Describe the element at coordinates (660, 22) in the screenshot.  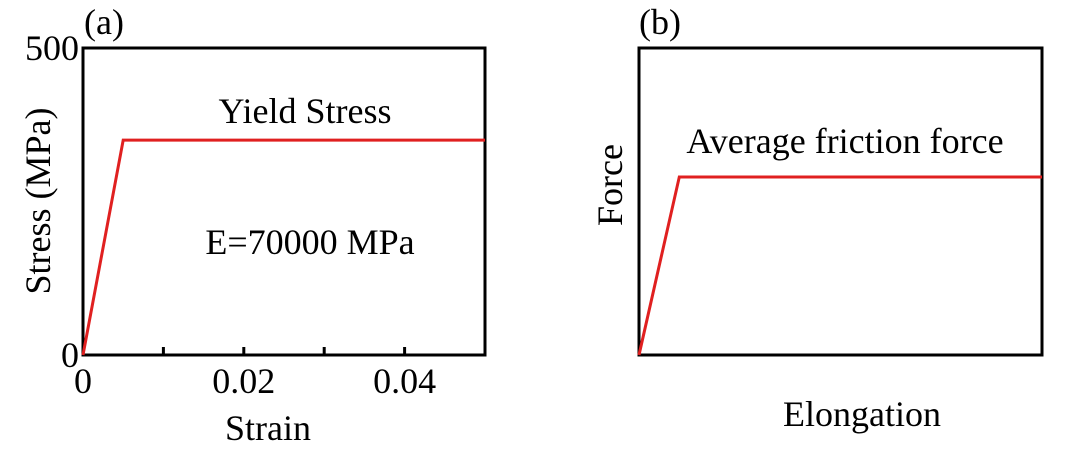
I see `panel-b-label: (b)` at that location.